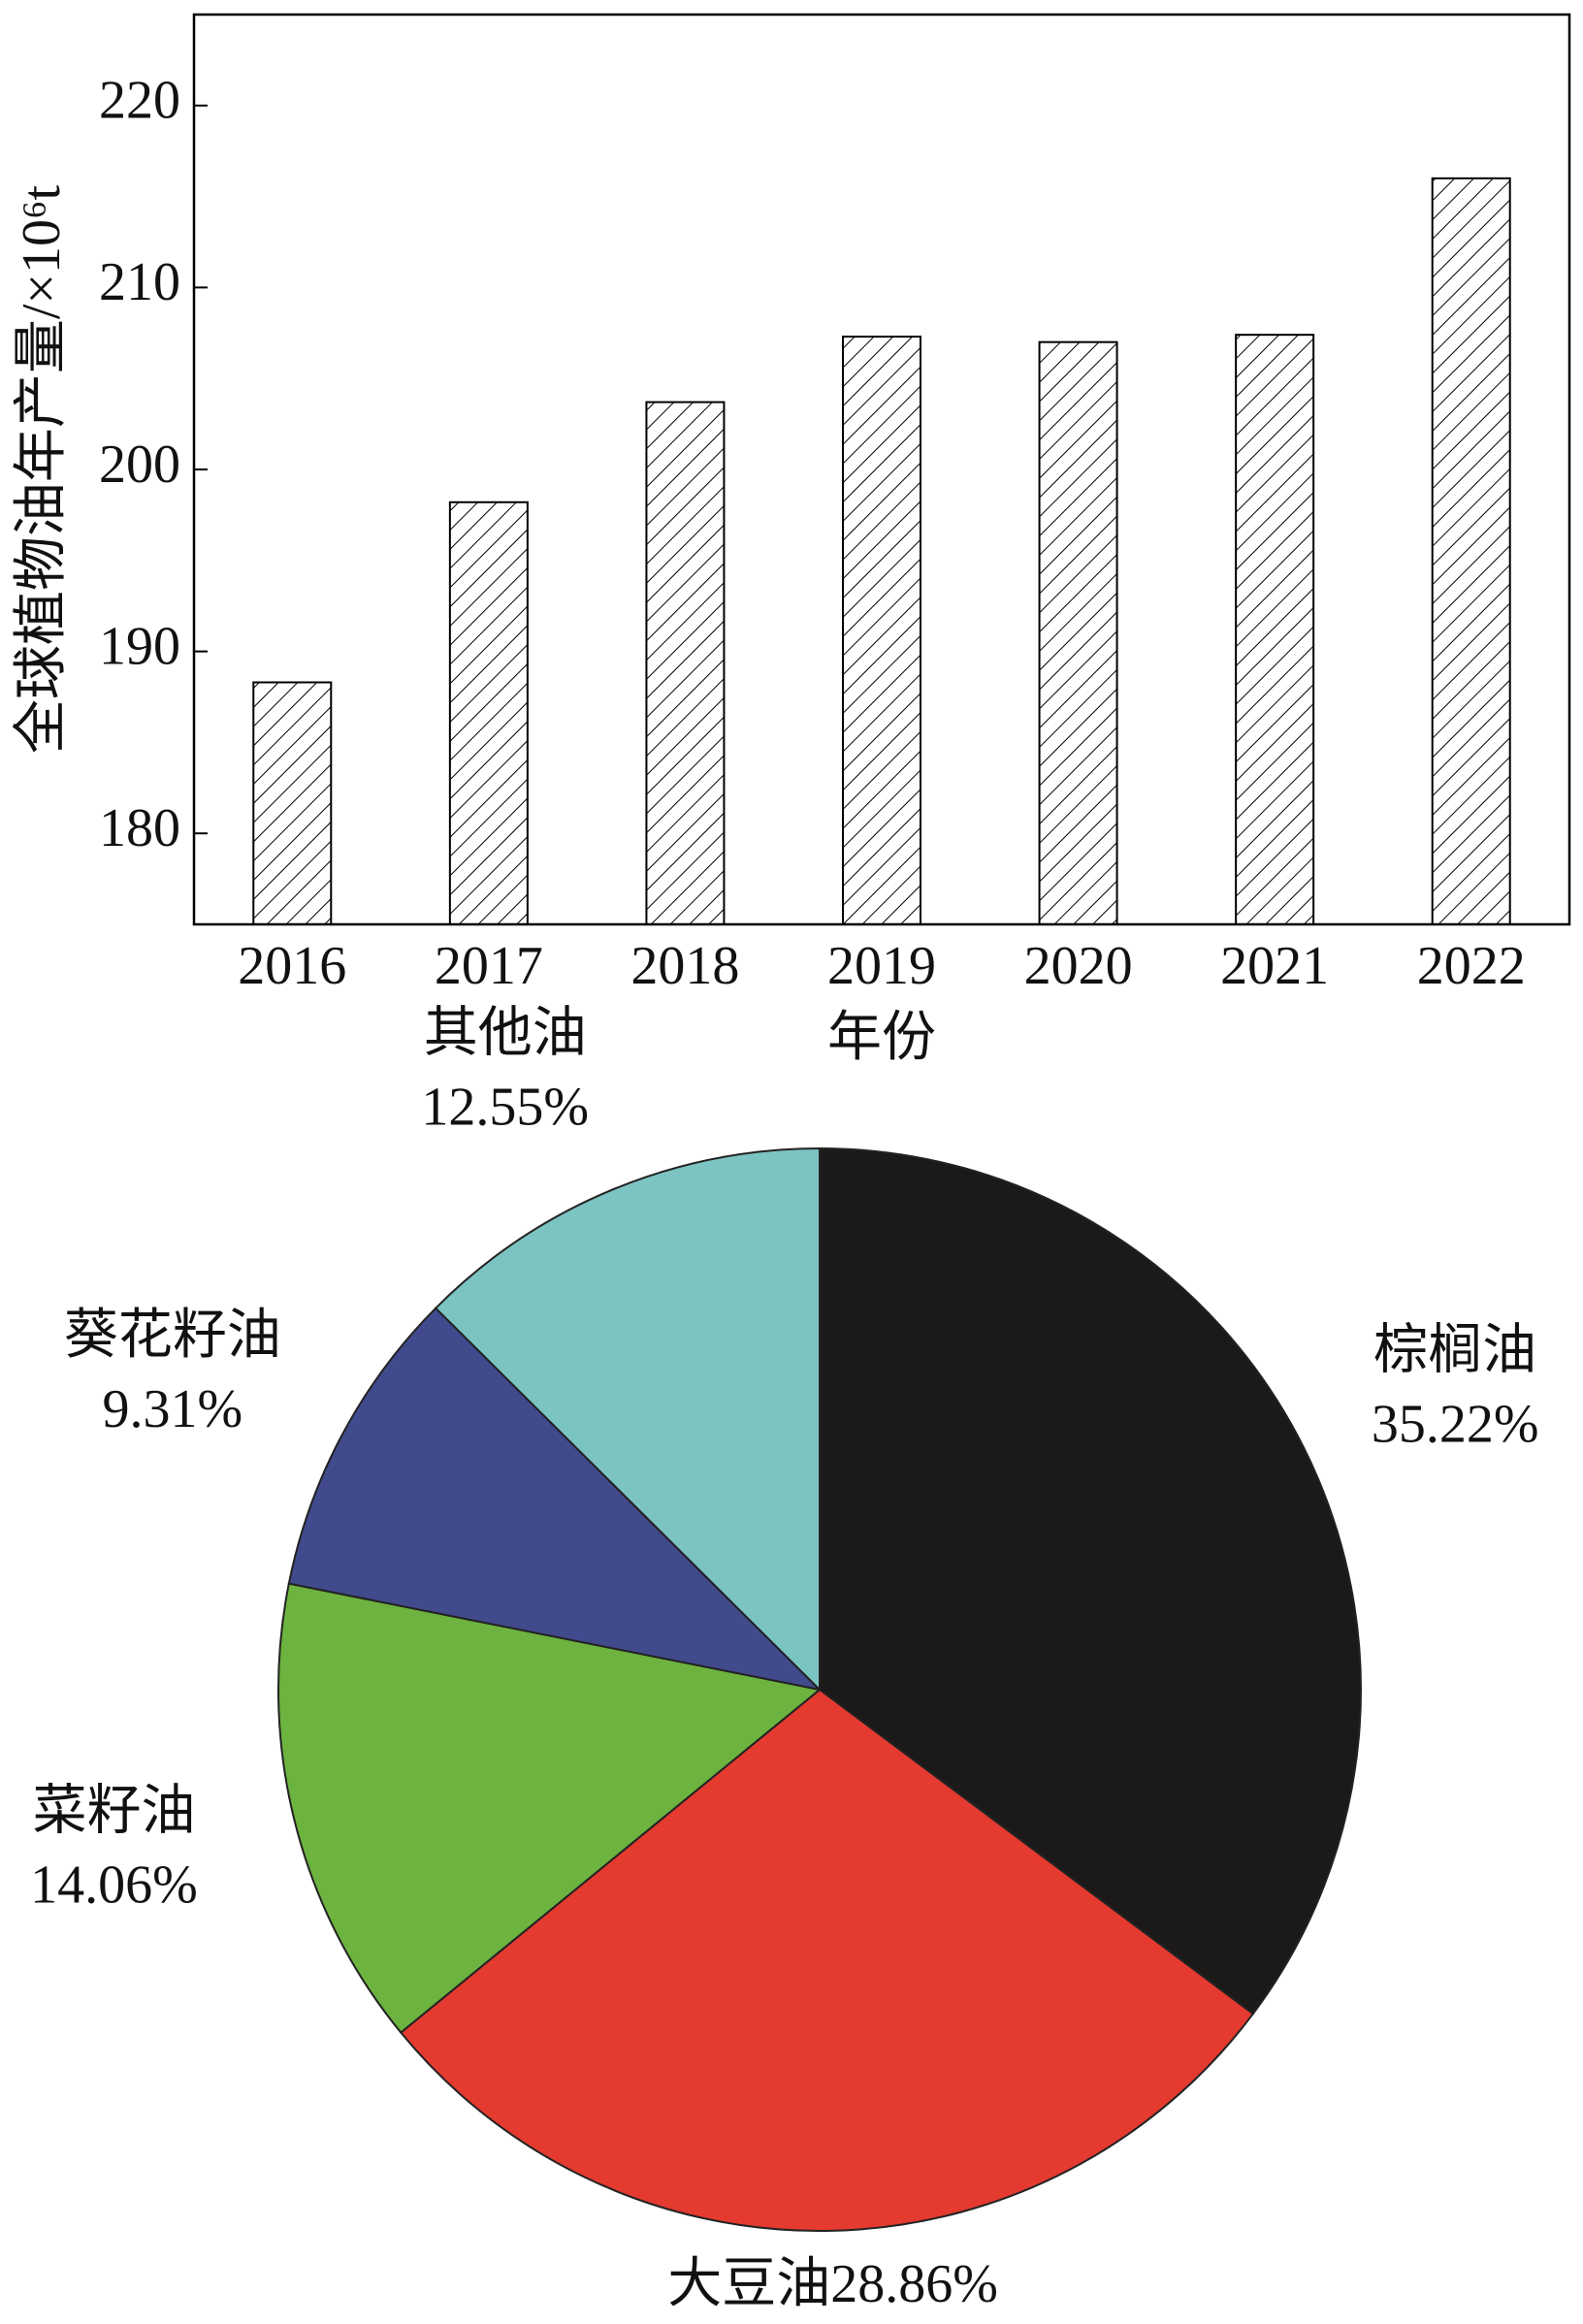  I want to click on pie-value-label: 14.06%, so click(114, 1885).